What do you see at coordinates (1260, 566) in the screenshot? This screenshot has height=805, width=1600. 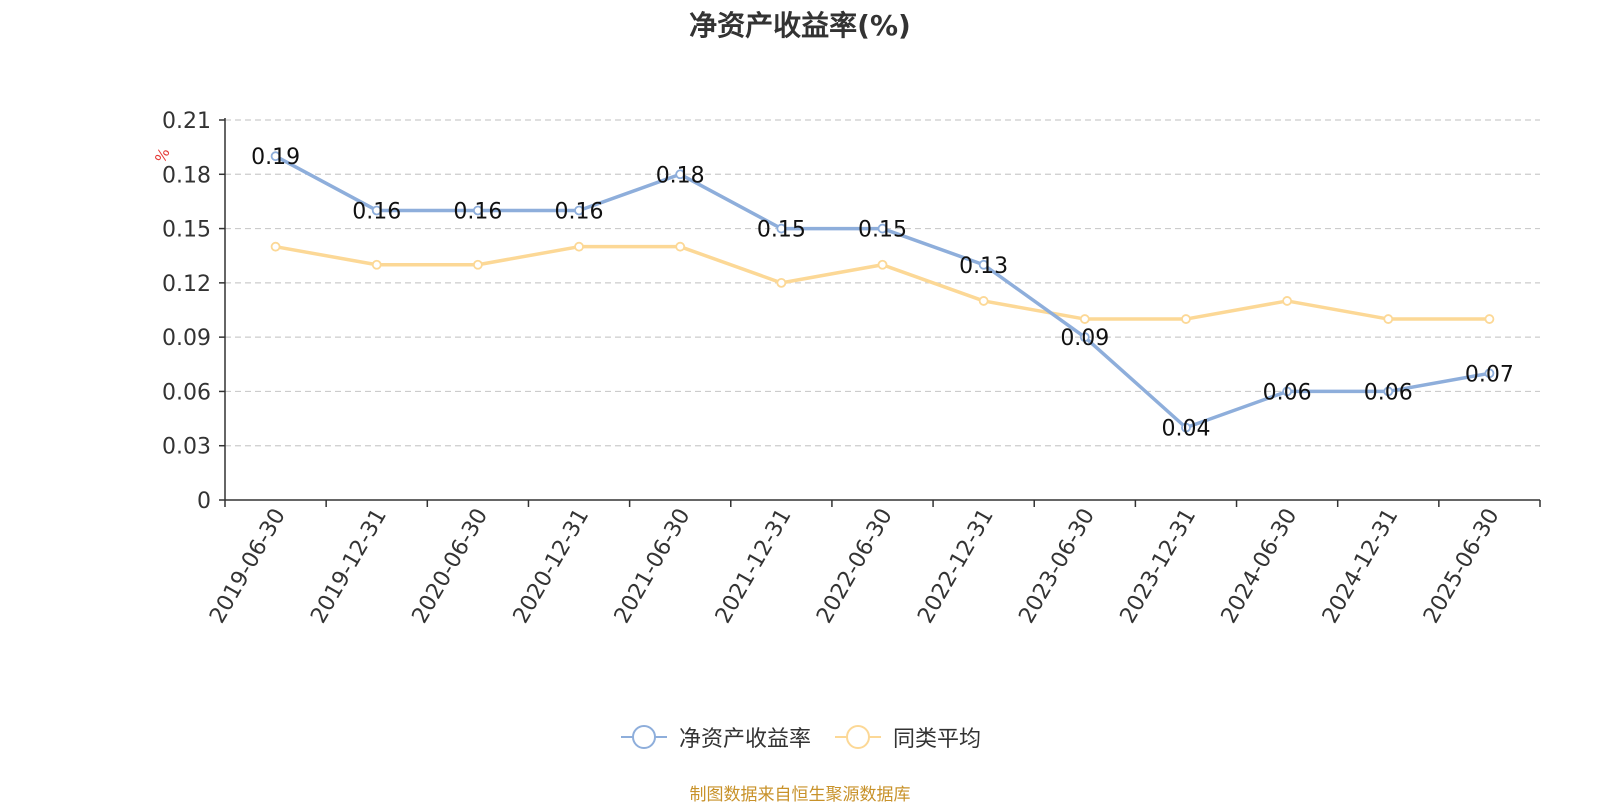 I see `x-tick-label: 2024-06-30` at bounding box center [1260, 566].